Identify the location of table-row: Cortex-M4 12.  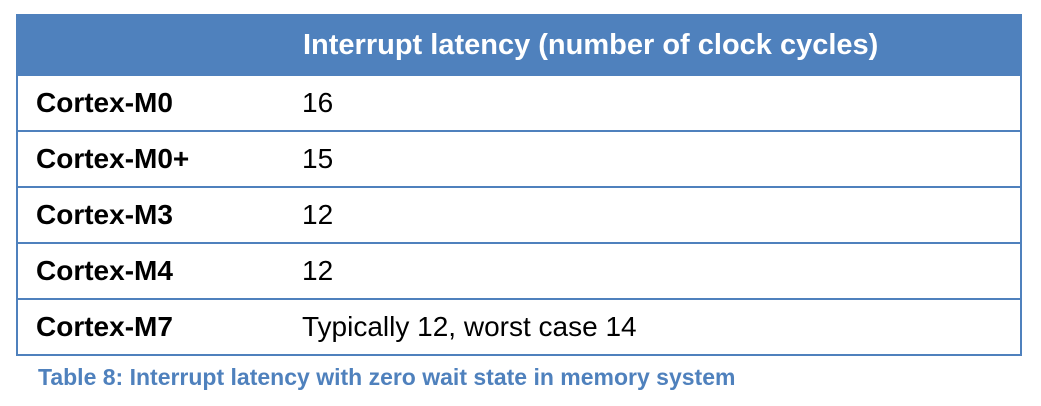
(519, 271).